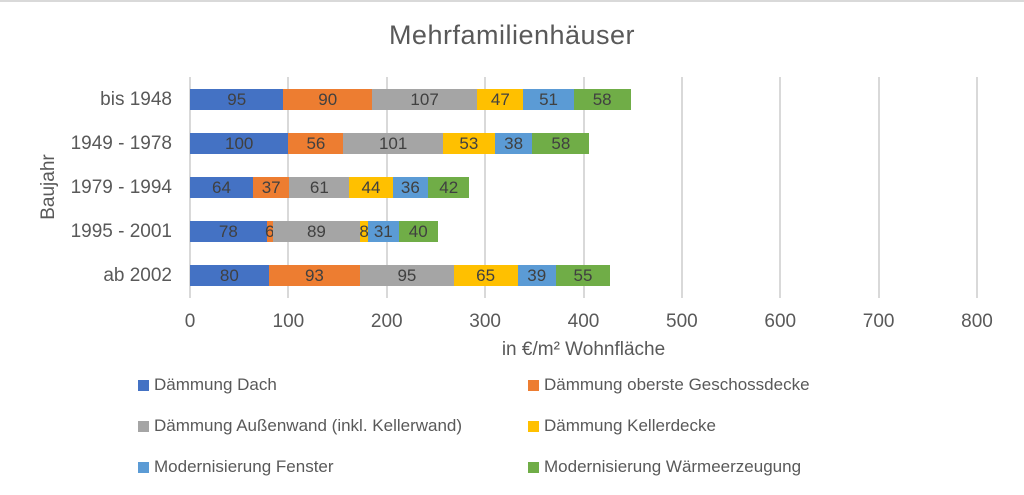 This screenshot has width=1024, height=495. I want to click on bar-segment: 89, so click(316, 231).